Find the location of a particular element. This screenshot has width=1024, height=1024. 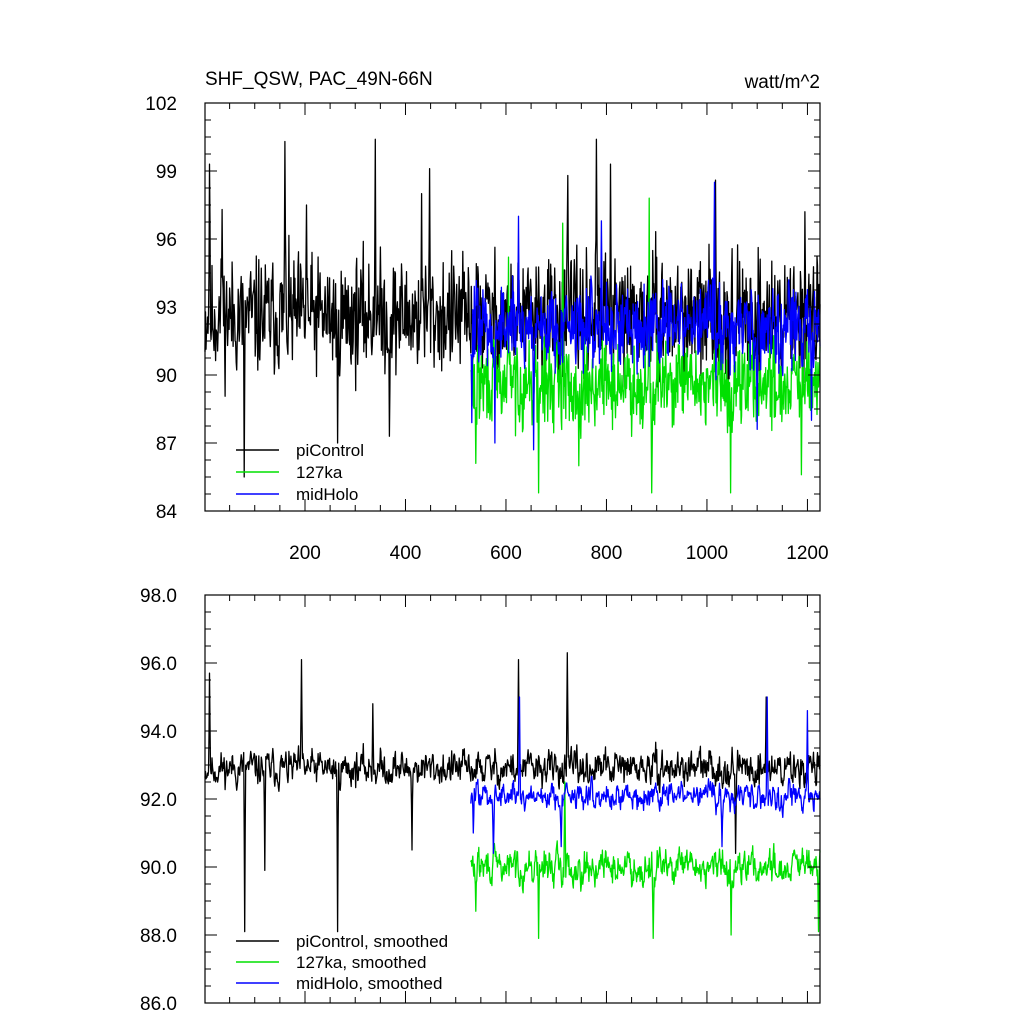

x-tick-label: 1000 is located at coordinates (707, 553).